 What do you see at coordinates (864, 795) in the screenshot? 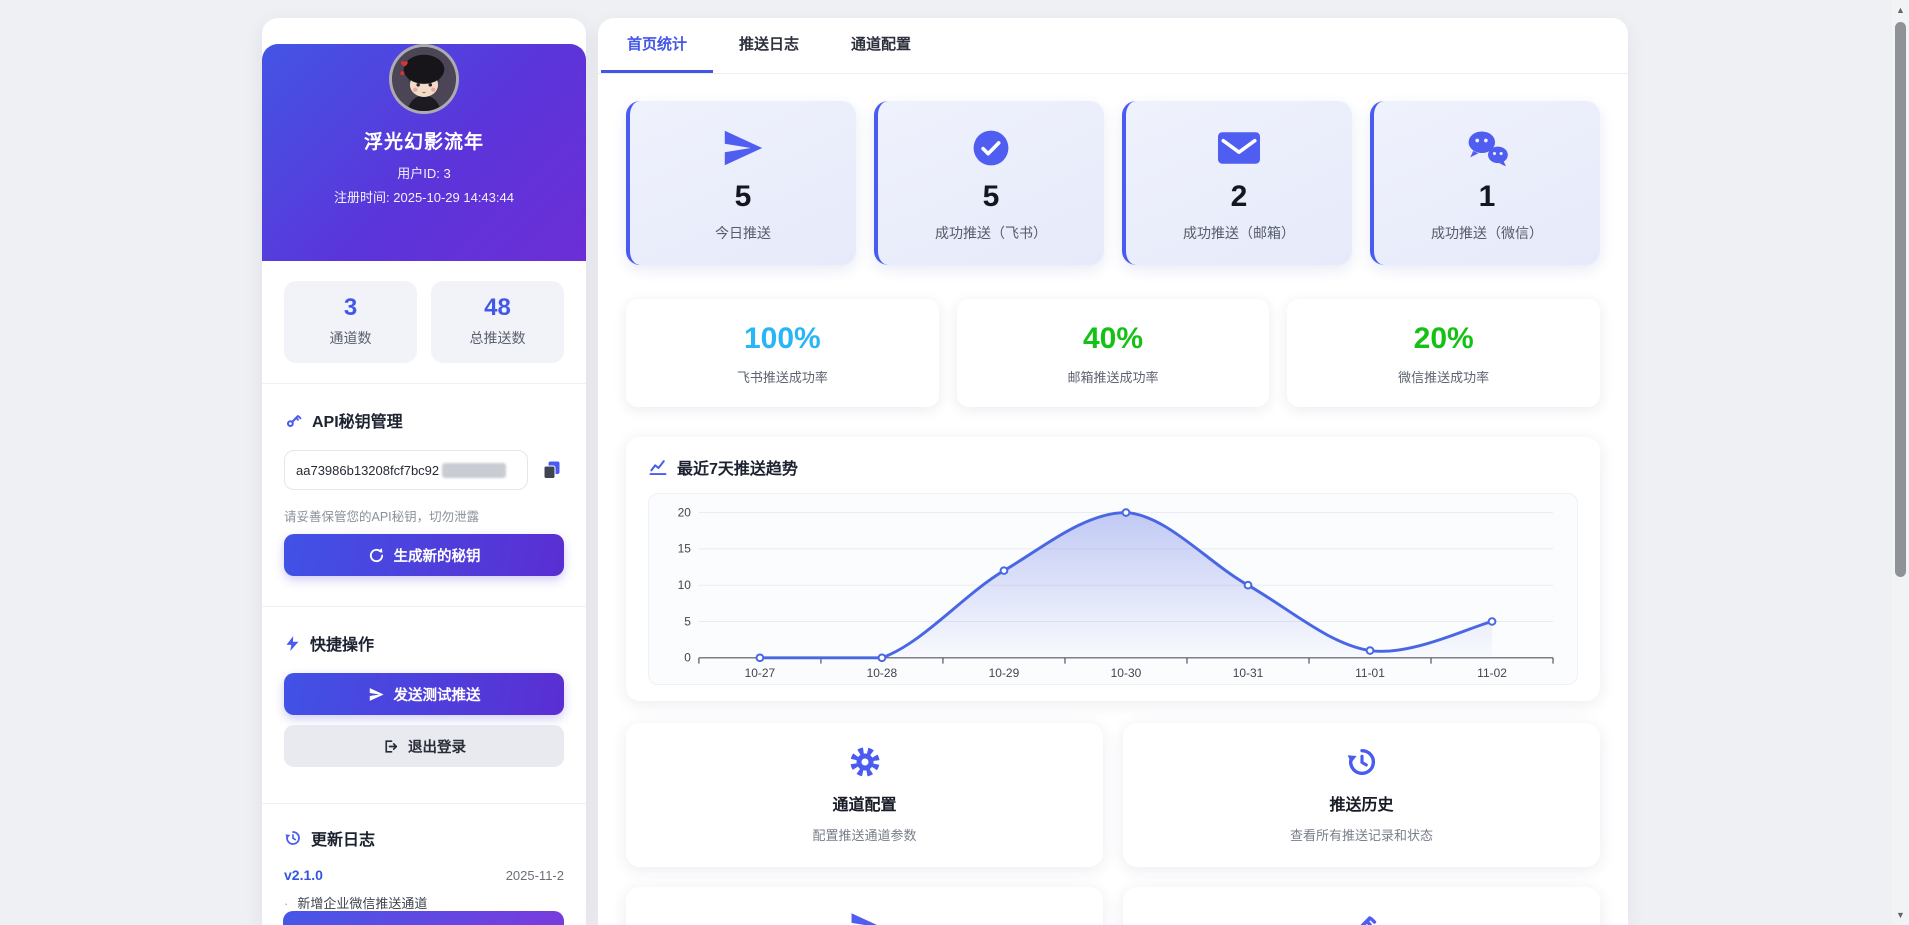
I see `quick-link-channel-config: 通道配置 配置推送通道参数` at bounding box center [864, 795].